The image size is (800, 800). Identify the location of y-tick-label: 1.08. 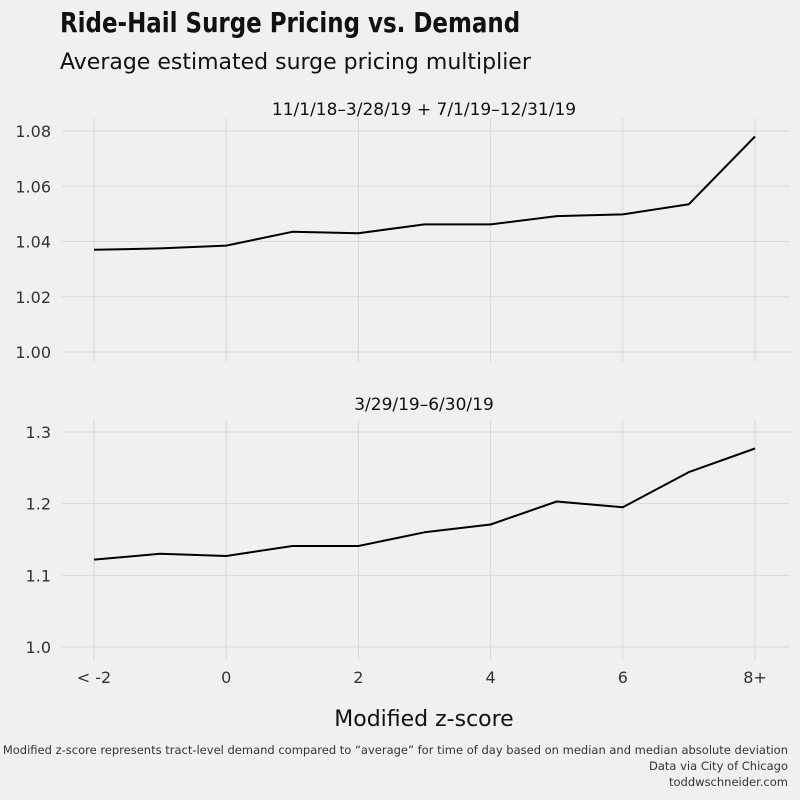
(33, 131).